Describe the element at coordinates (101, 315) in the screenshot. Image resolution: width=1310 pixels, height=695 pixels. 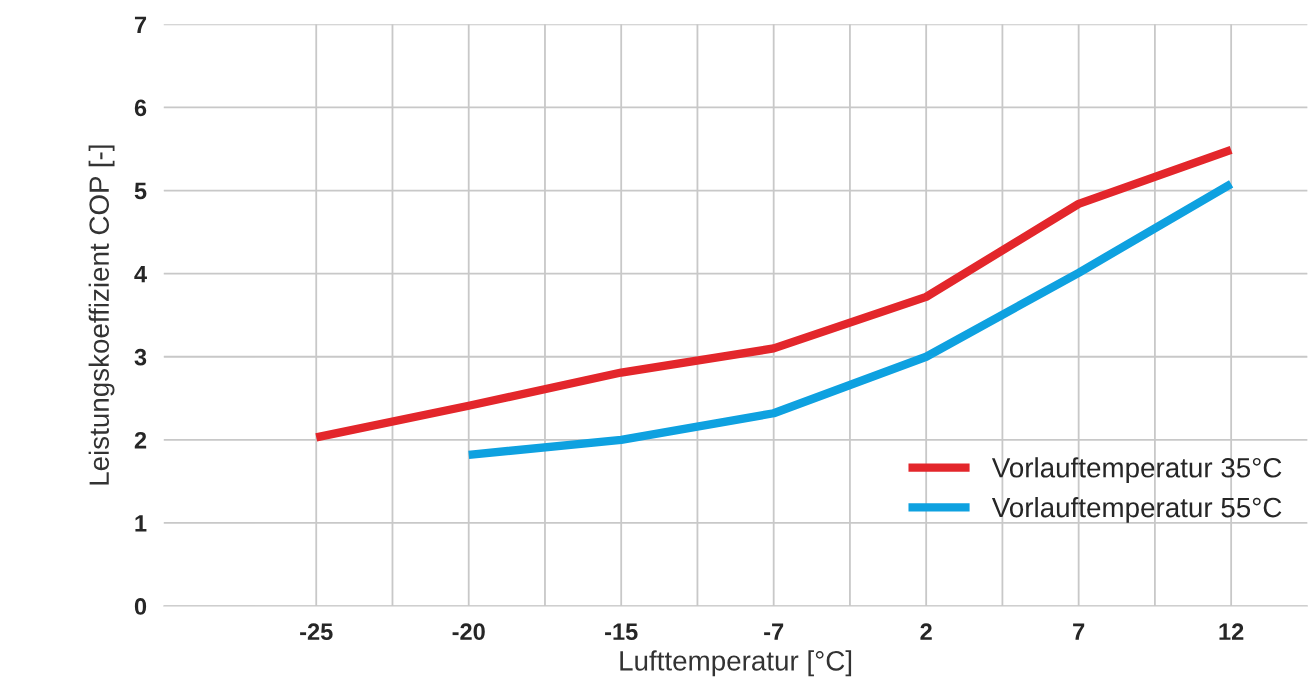
I see `y-axis-title: Leistungskoeffizient COP [-]` at that location.